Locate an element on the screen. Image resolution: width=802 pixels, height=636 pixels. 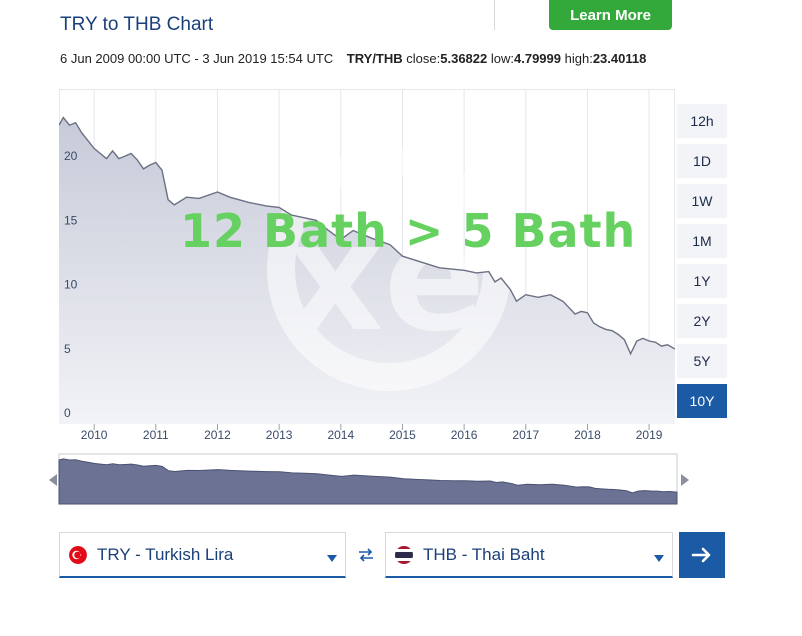
x-tick-label: 2015 is located at coordinates (402, 435).